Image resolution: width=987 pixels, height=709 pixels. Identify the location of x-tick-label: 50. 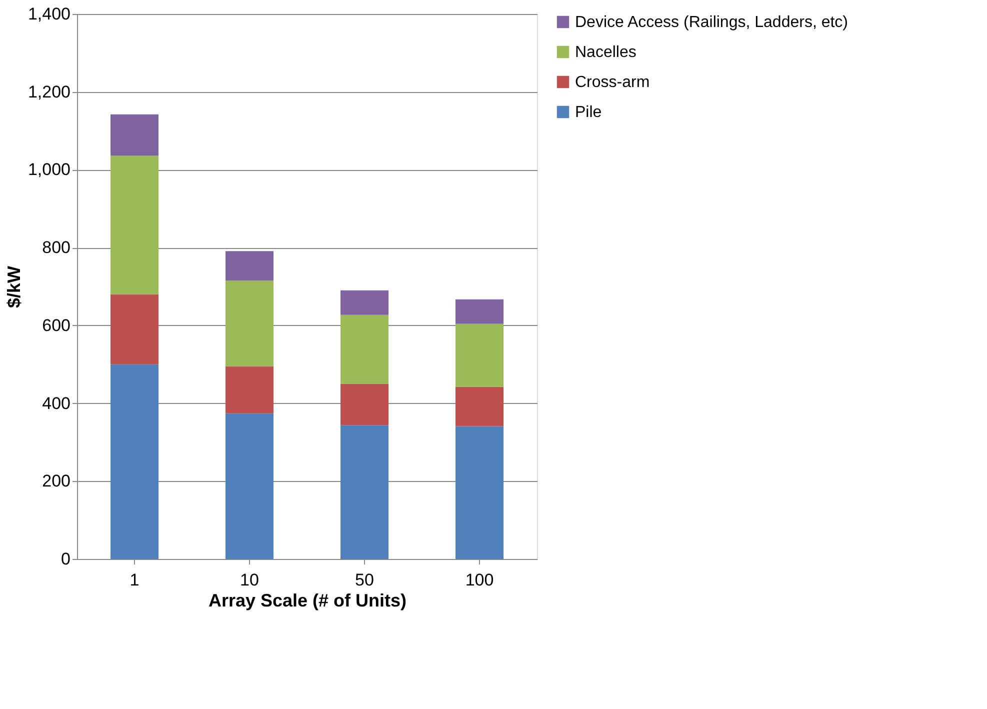
(364, 580).